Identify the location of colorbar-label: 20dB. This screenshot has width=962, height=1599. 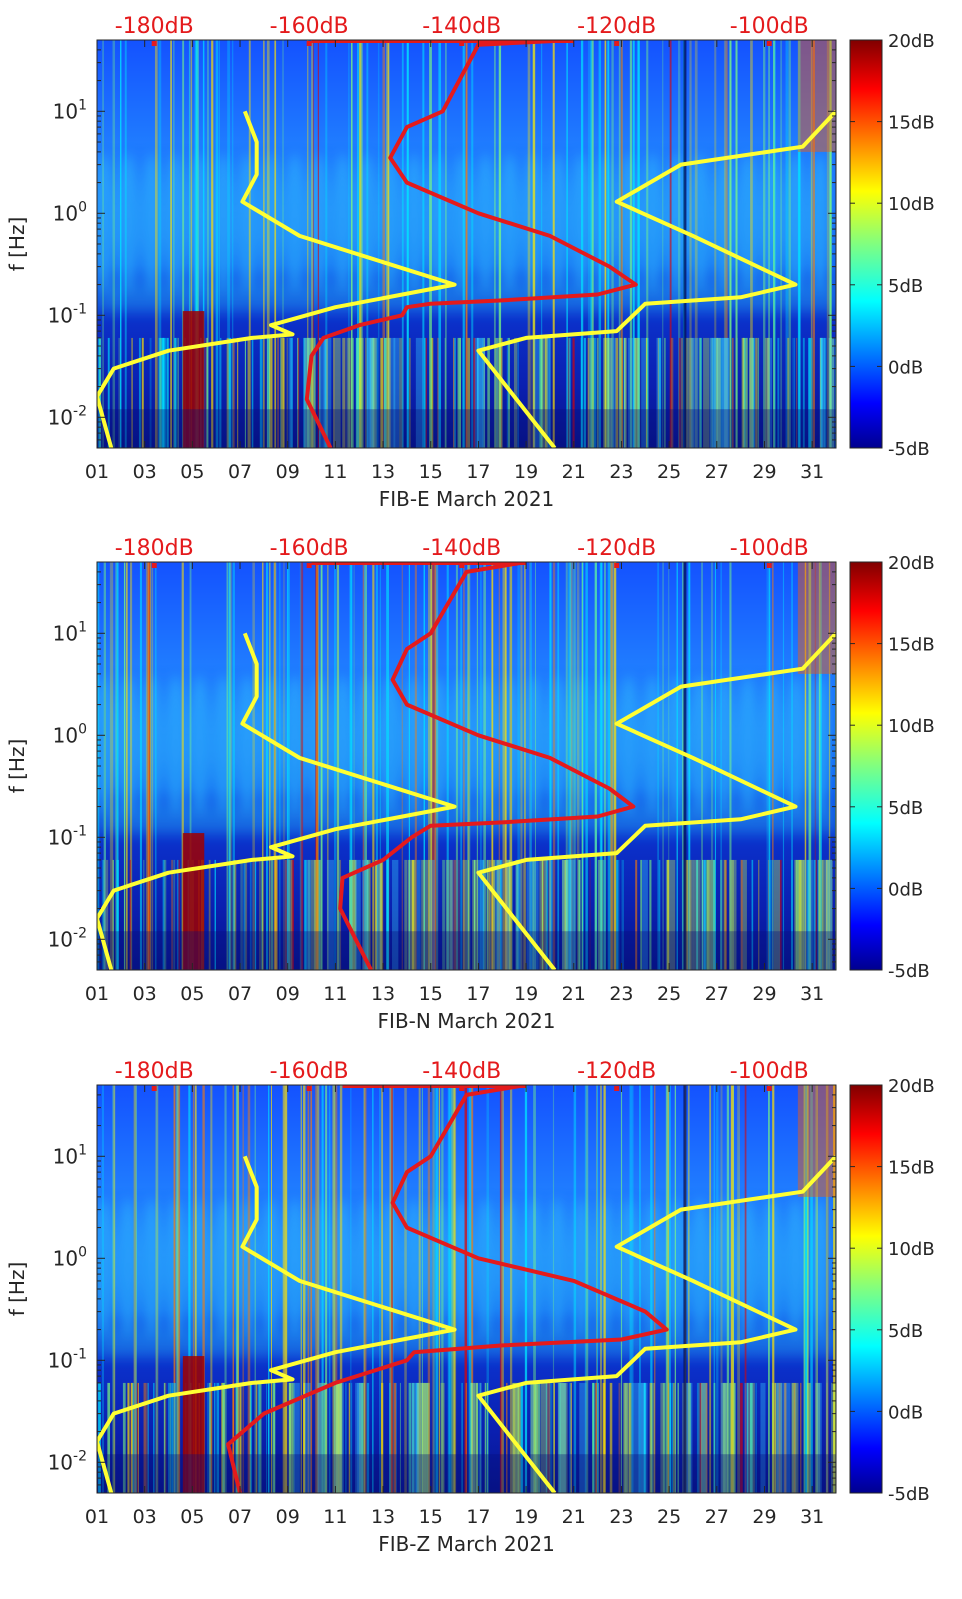
(911, 1086).